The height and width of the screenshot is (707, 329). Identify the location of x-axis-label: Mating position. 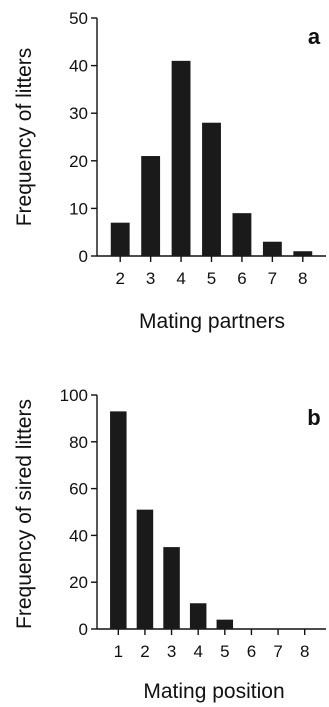
(213, 691).